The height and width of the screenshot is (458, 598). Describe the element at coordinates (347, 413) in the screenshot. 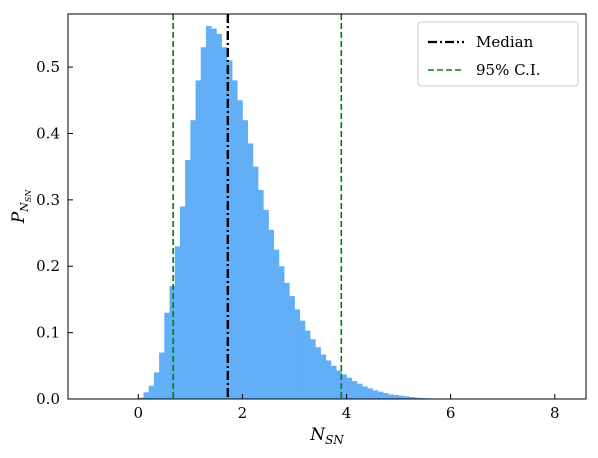

I see `x-tick-label: 4` at that location.